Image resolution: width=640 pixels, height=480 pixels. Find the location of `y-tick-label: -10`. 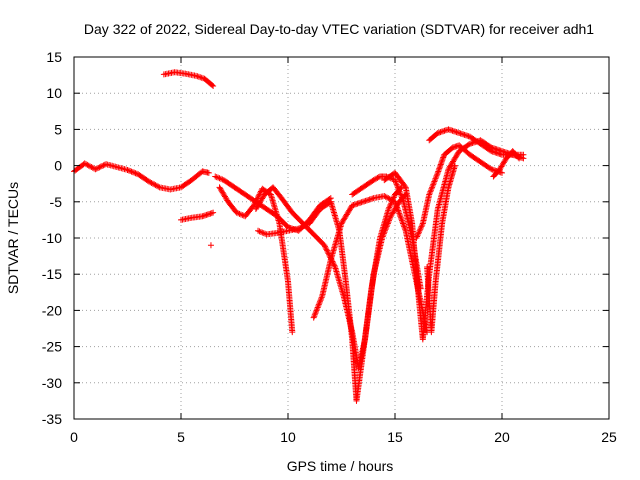

y-tick-label: -10 is located at coordinates (52, 238).